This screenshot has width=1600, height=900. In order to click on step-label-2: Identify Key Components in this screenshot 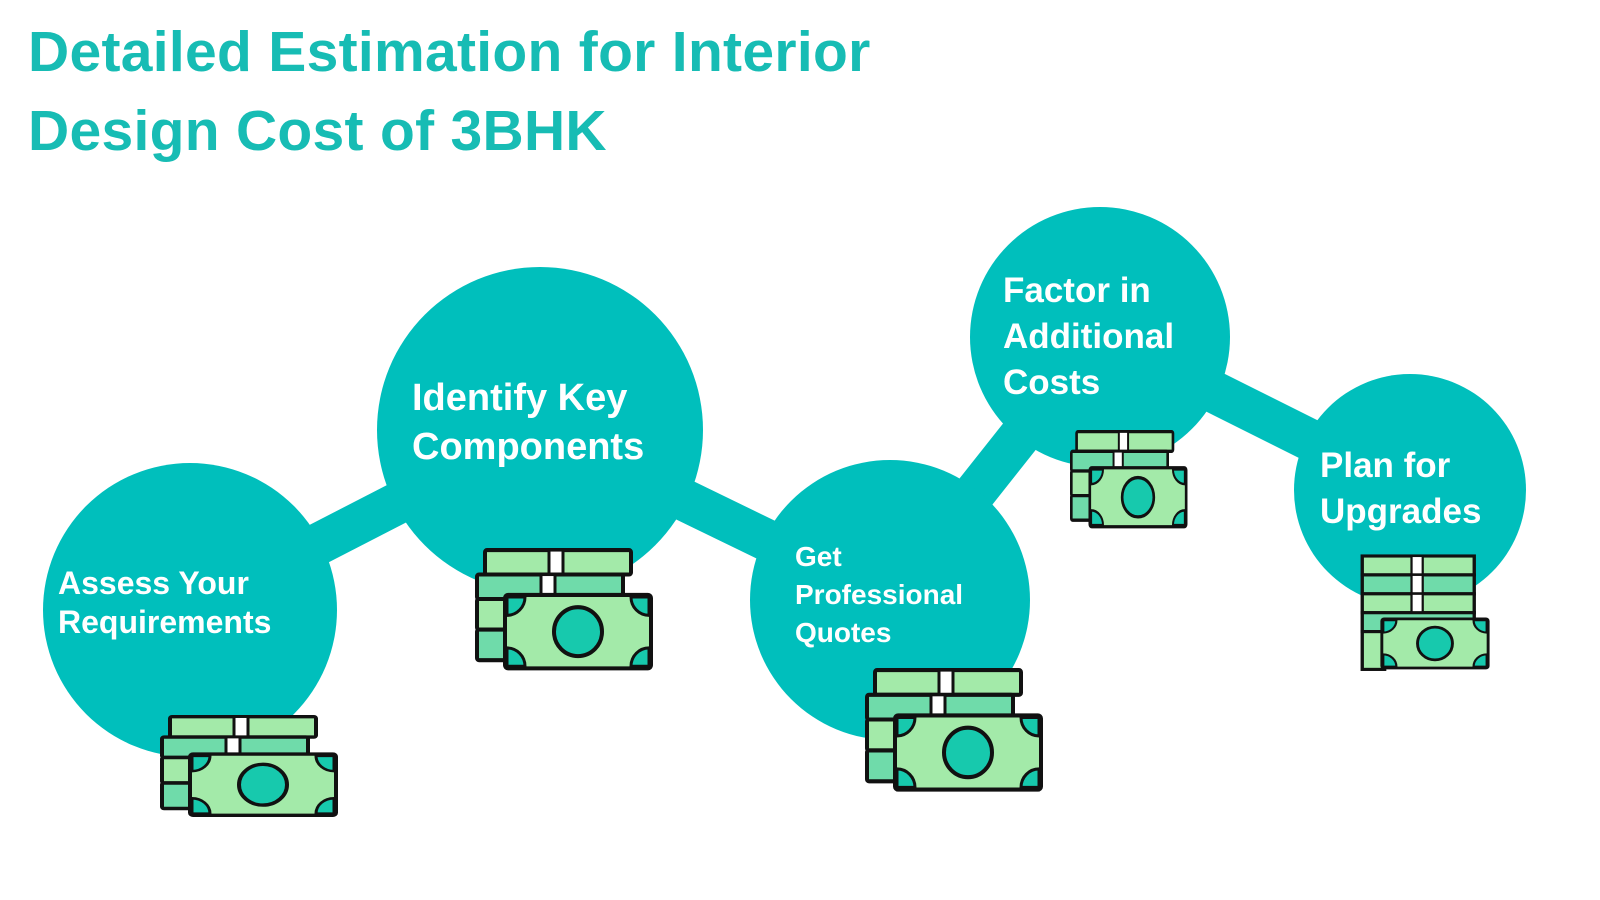, I will do `click(528, 422)`.